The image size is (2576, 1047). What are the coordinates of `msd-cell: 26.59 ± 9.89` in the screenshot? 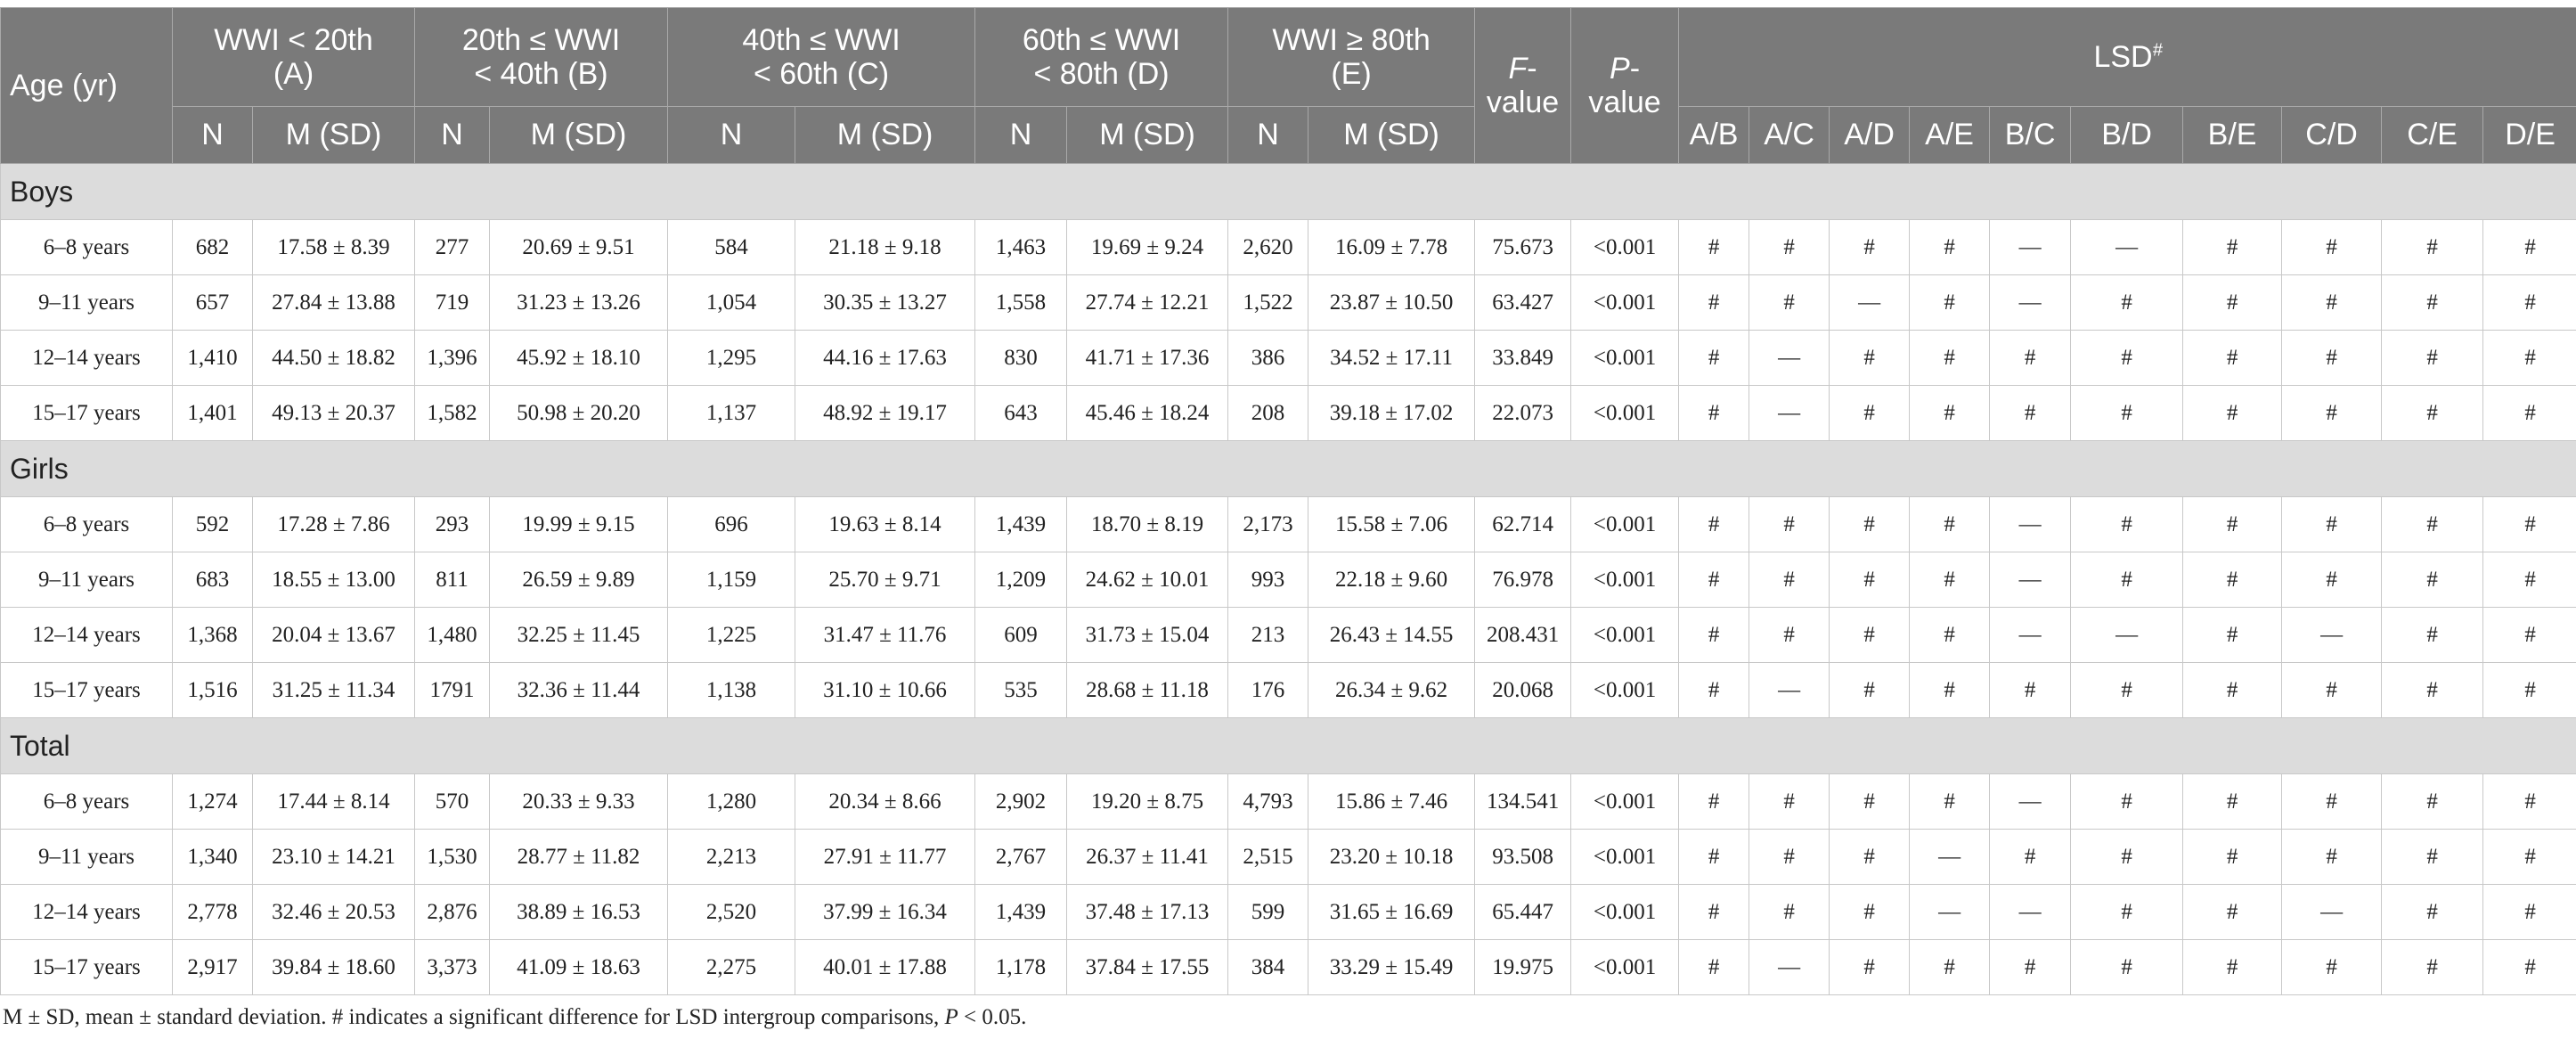 It's located at (578, 580).